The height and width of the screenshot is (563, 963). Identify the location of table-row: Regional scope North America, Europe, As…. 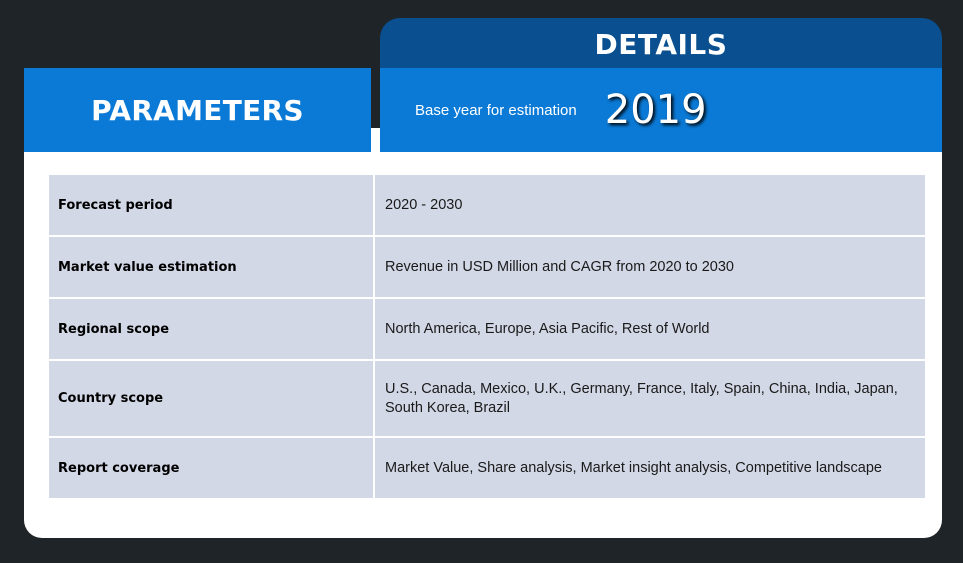
(487, 328).